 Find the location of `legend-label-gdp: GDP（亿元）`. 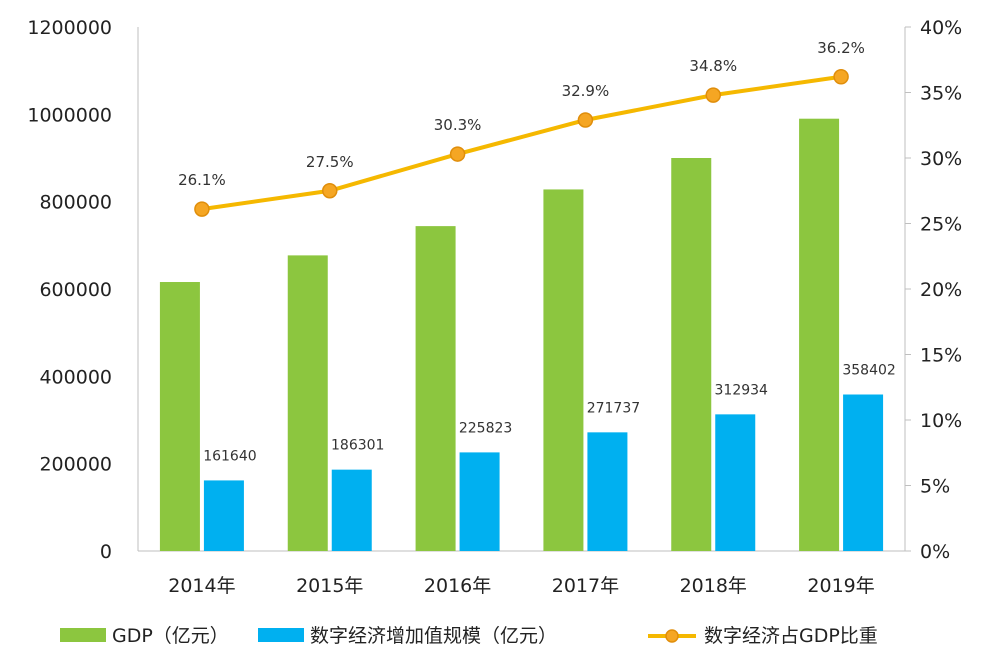

legend-label-gdp: GDP（亿元） is located at coordinates (170, 636).